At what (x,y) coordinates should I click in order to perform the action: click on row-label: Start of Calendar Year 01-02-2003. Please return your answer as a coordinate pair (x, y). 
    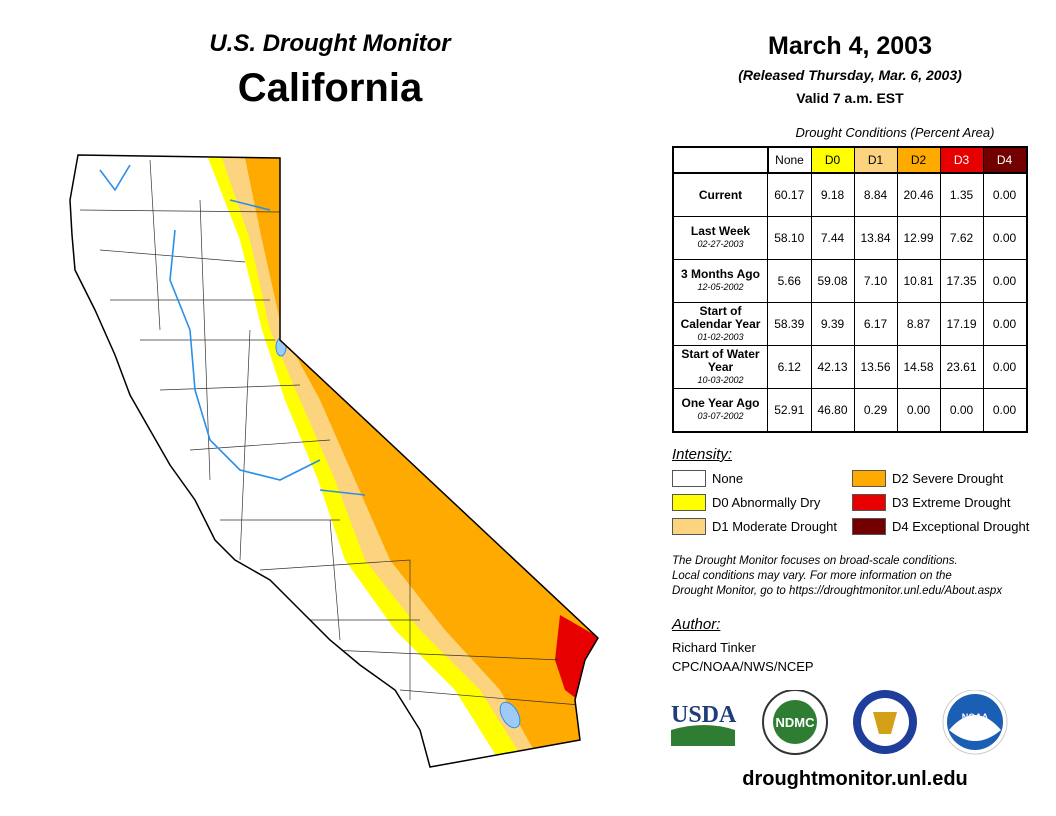
    Looking at the image, I should click on (720, 324).